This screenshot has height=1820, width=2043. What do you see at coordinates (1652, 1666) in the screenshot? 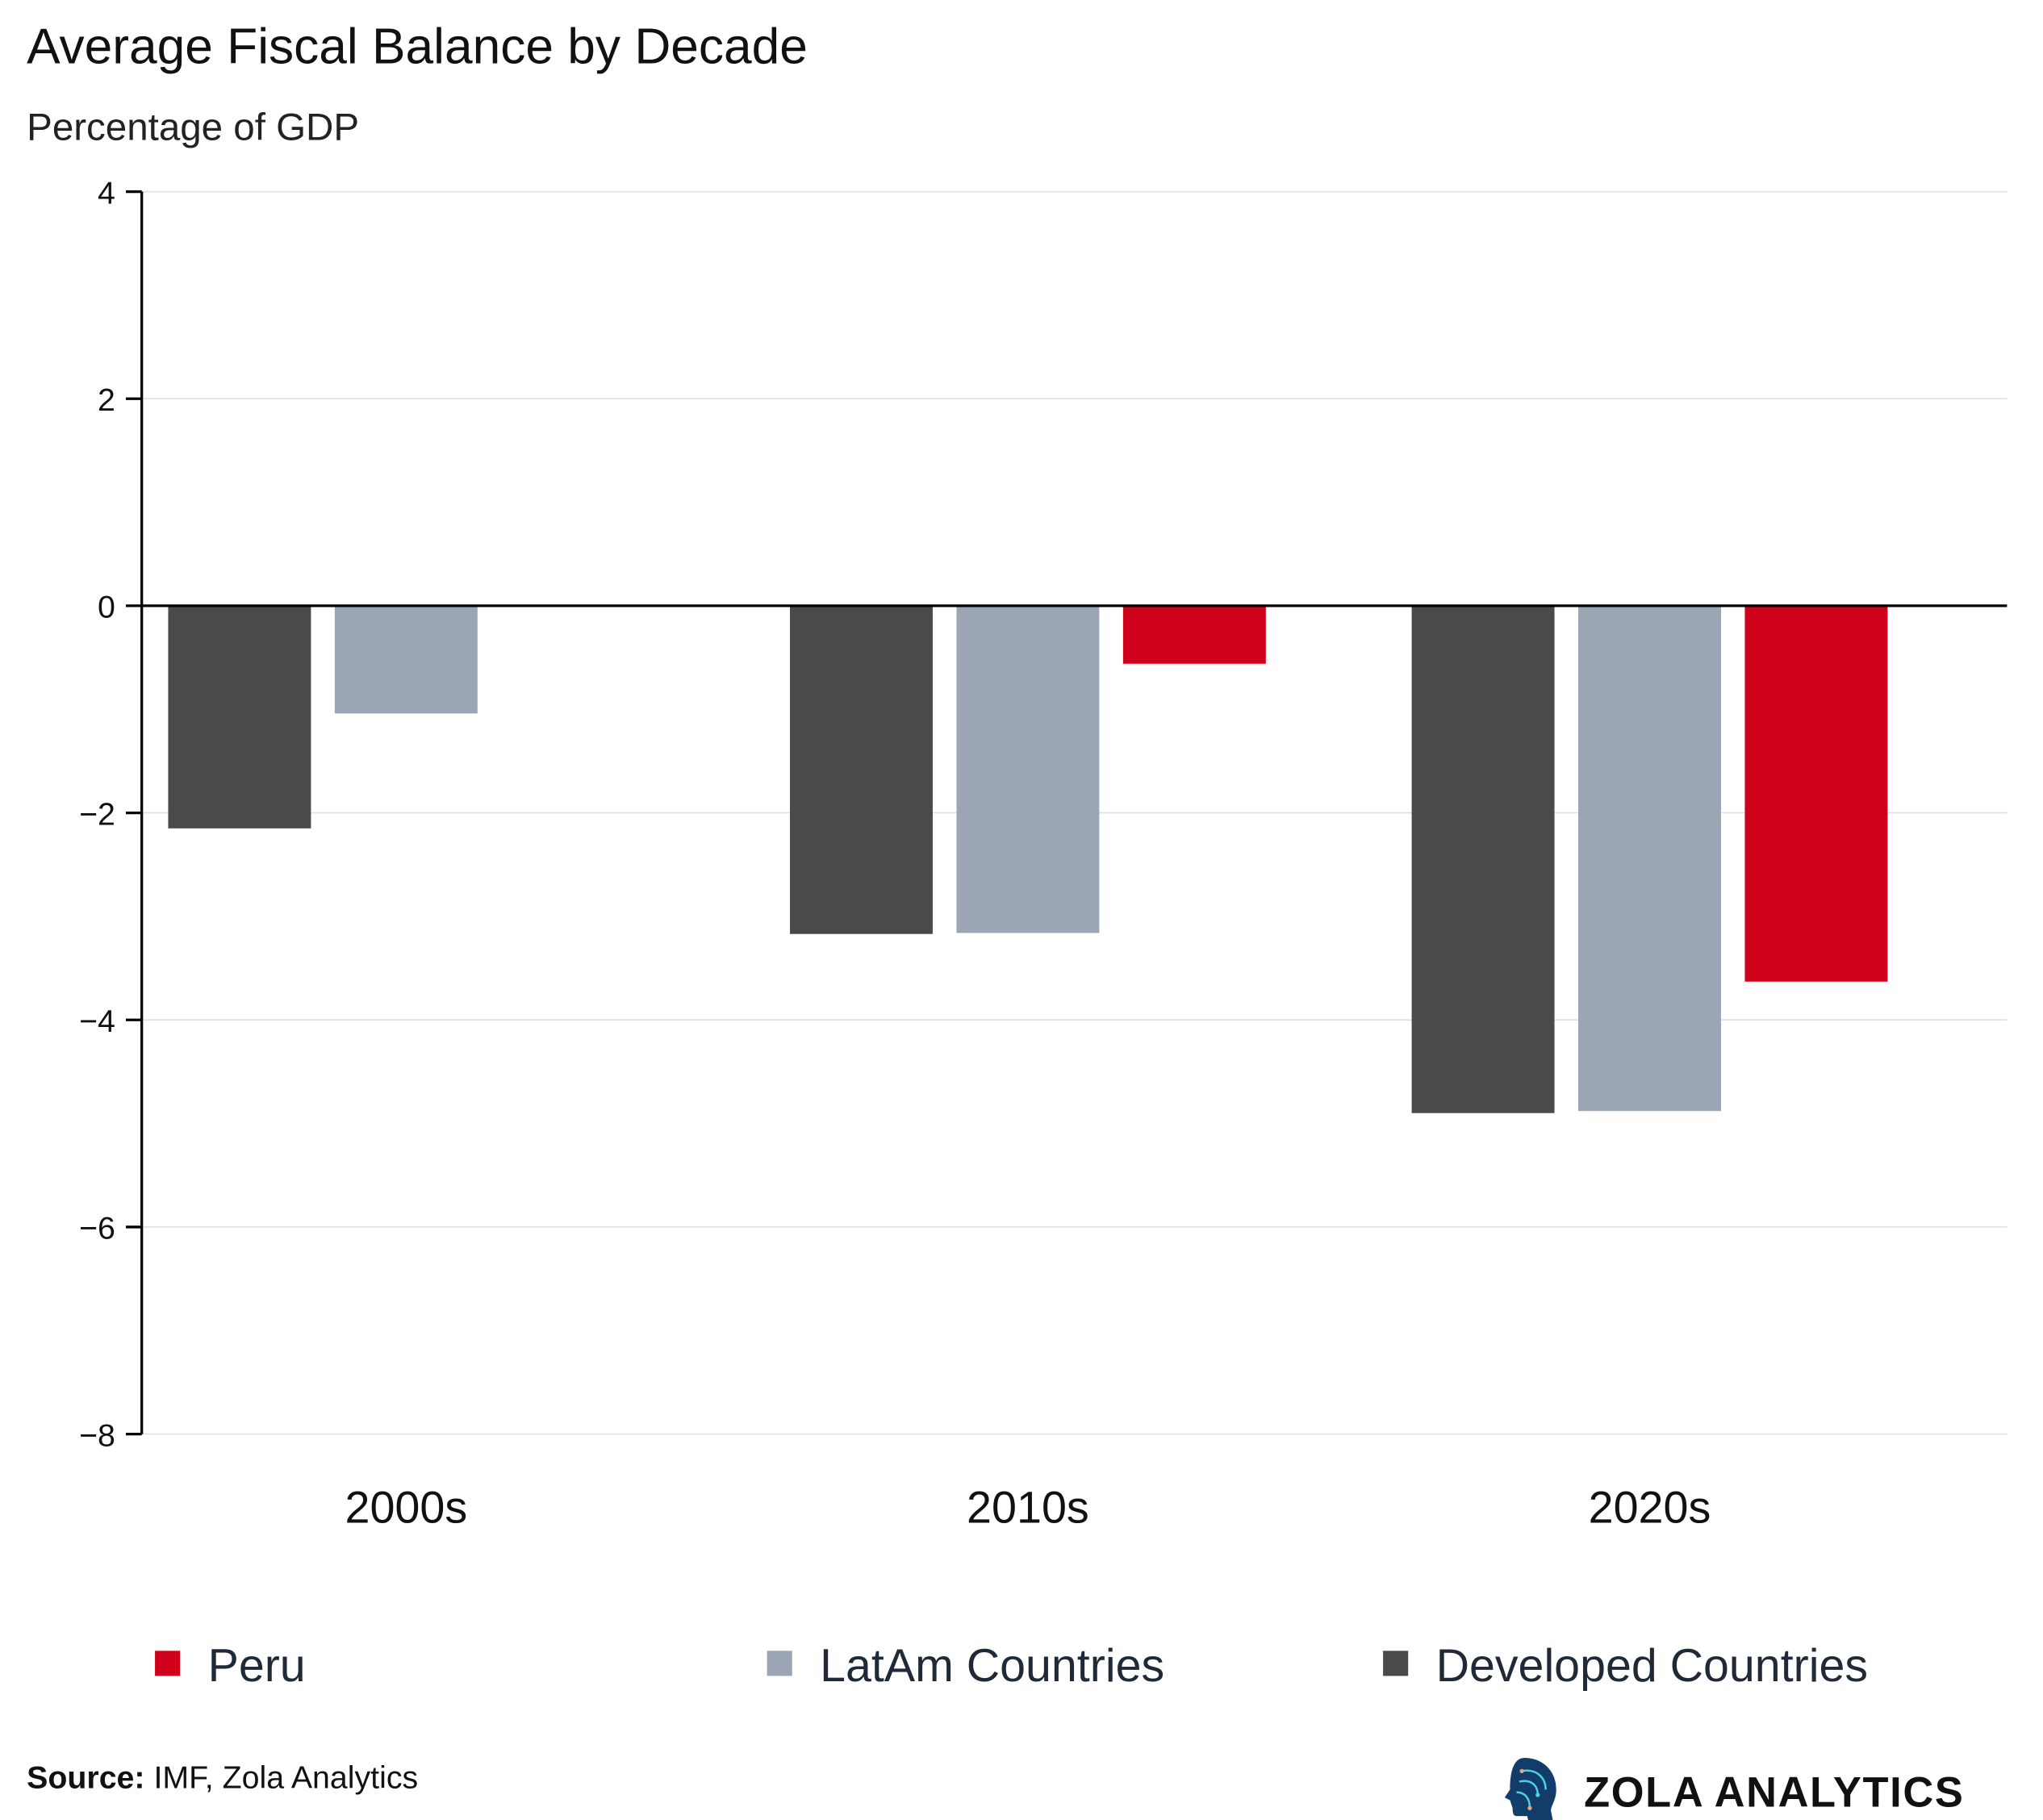
I see `legend-label: Developed Countries` at bounding box center [1652, 1666].